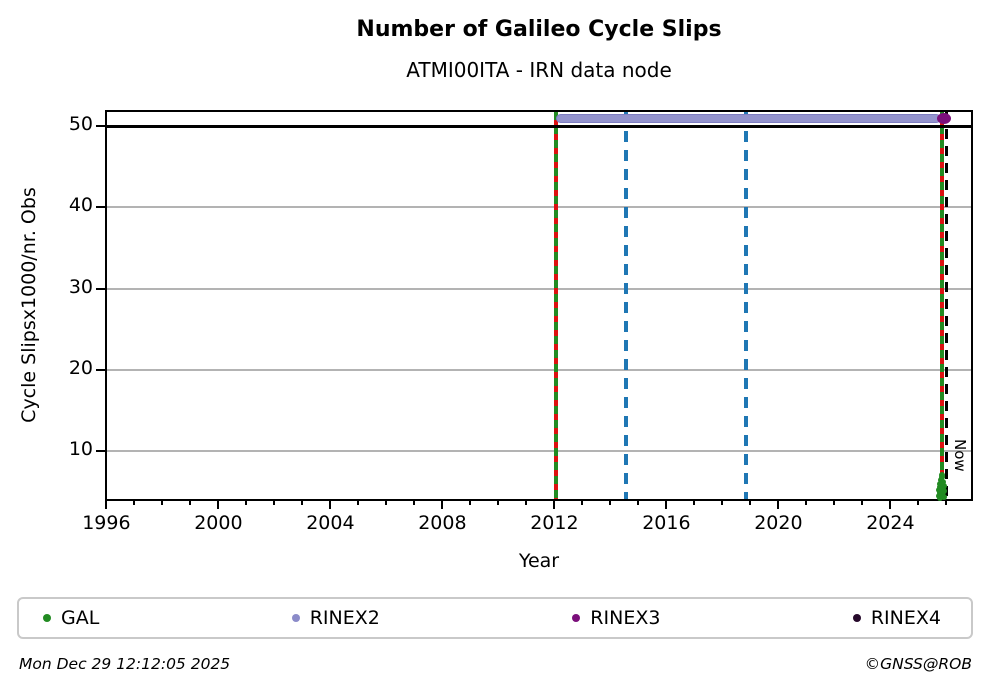  Describe the element at coordinates (80, 124) in the screenshot. I see `y-tick-label: 50` at that location.